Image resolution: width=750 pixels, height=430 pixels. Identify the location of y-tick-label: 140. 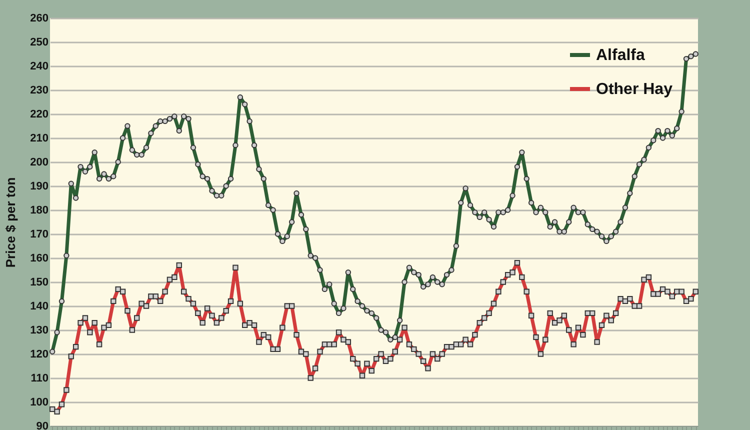
(39, 306).